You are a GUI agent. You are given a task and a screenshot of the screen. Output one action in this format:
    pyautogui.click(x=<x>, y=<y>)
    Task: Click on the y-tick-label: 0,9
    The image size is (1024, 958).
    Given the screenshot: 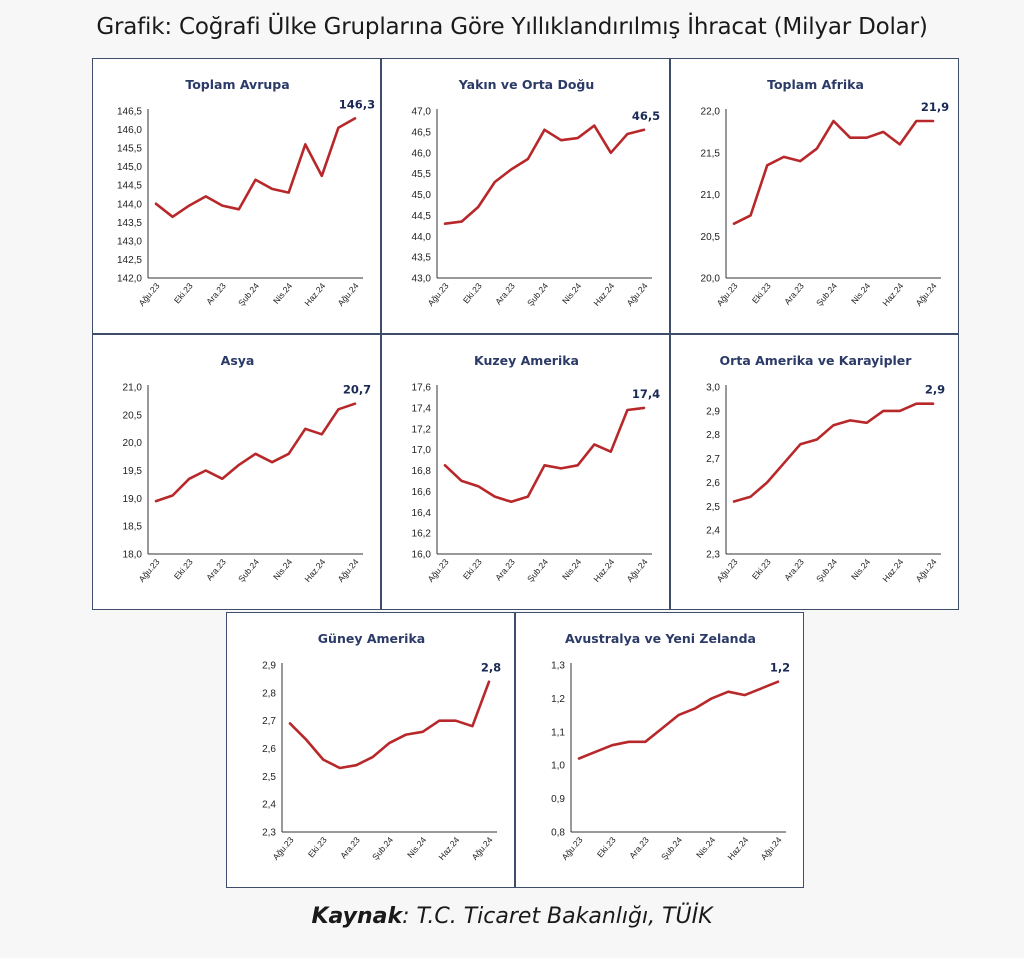 What is the action you would take?
    pyautogui.click(x=558, y=799)
    